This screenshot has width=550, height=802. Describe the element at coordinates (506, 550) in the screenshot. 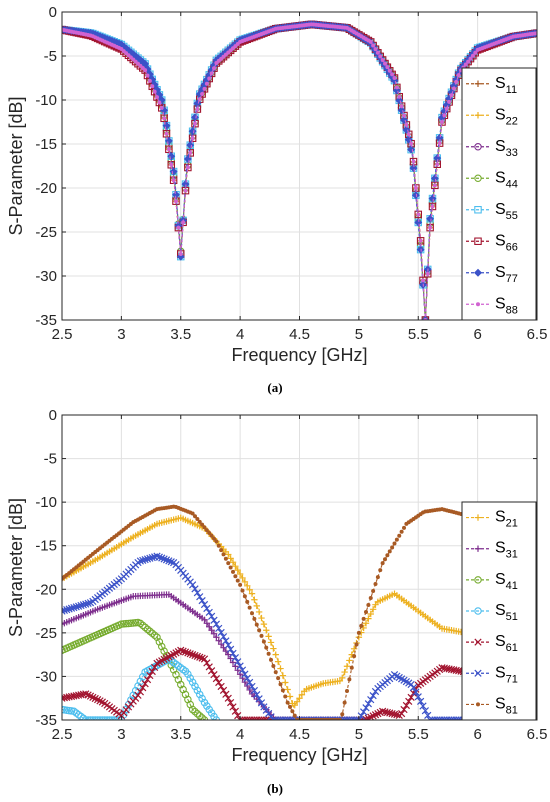

I see `legend-label: S31` at that location.